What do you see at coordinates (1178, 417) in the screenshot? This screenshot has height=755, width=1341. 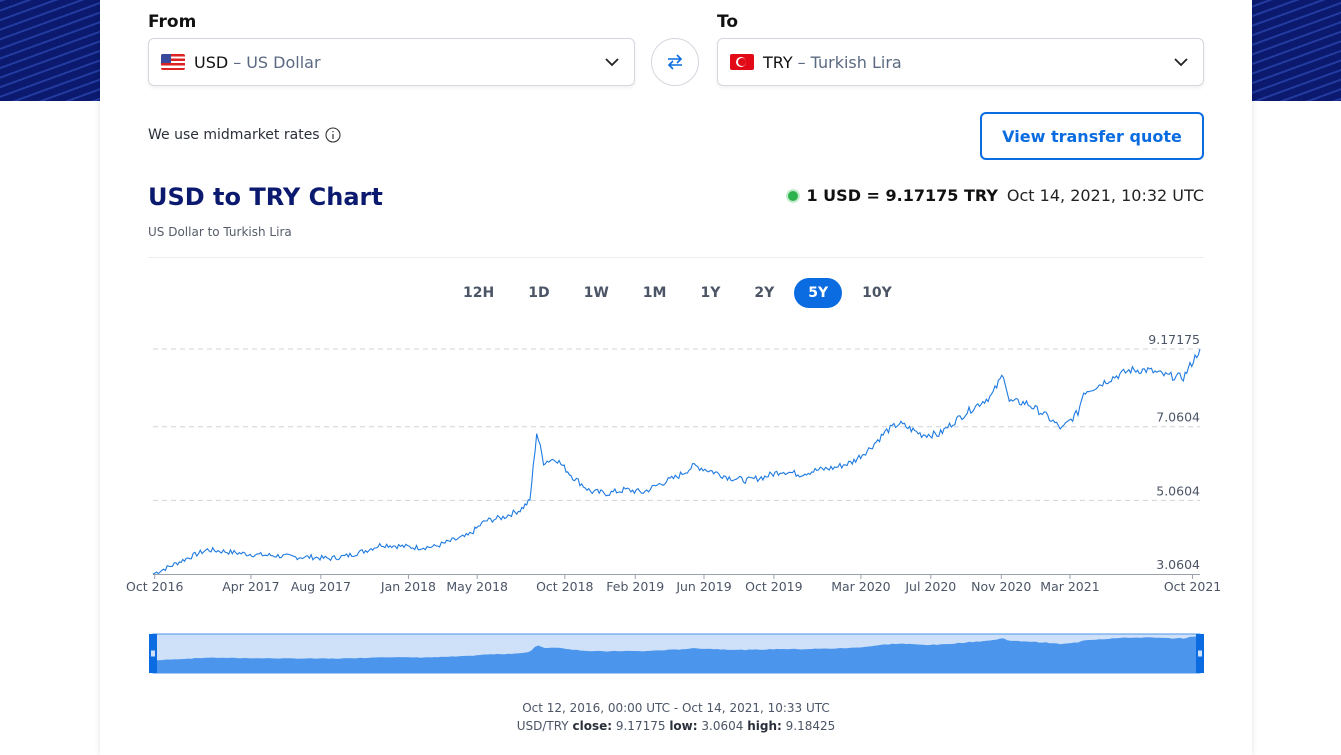 I see `y-tick-label: 7.0604` at bounding box center [1178, 417].